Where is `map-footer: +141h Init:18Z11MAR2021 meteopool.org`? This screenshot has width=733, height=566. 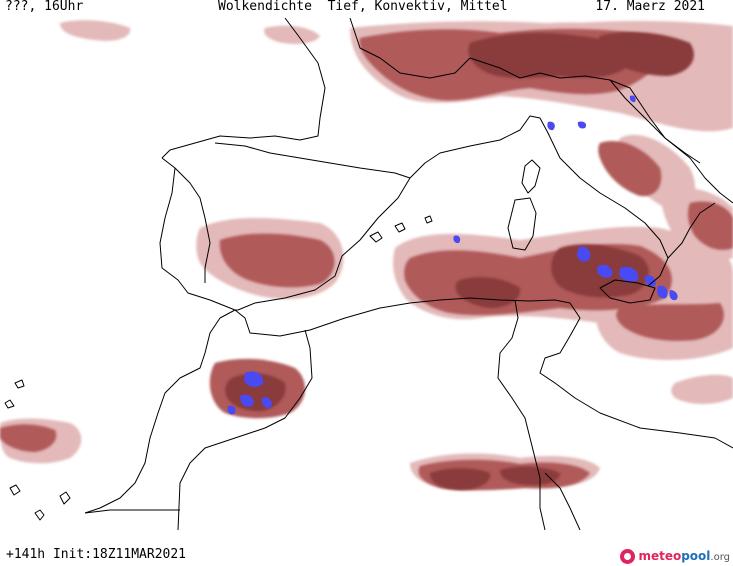 map-footer: +141h Init:18Z11MAR2021 meteopool.org is located at coordinates (366, 548).